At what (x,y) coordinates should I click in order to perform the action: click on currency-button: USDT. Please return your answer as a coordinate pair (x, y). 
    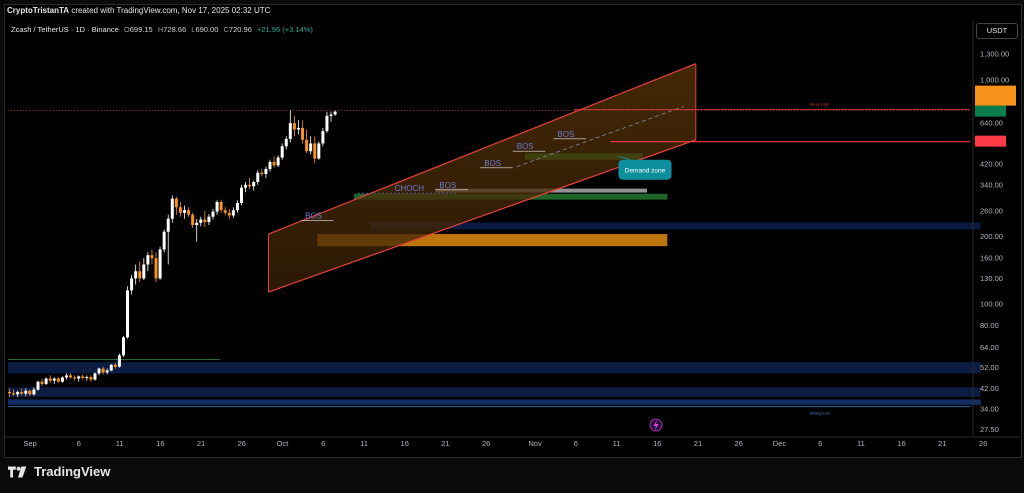
    Looking at the image, I should click on (997, 31).